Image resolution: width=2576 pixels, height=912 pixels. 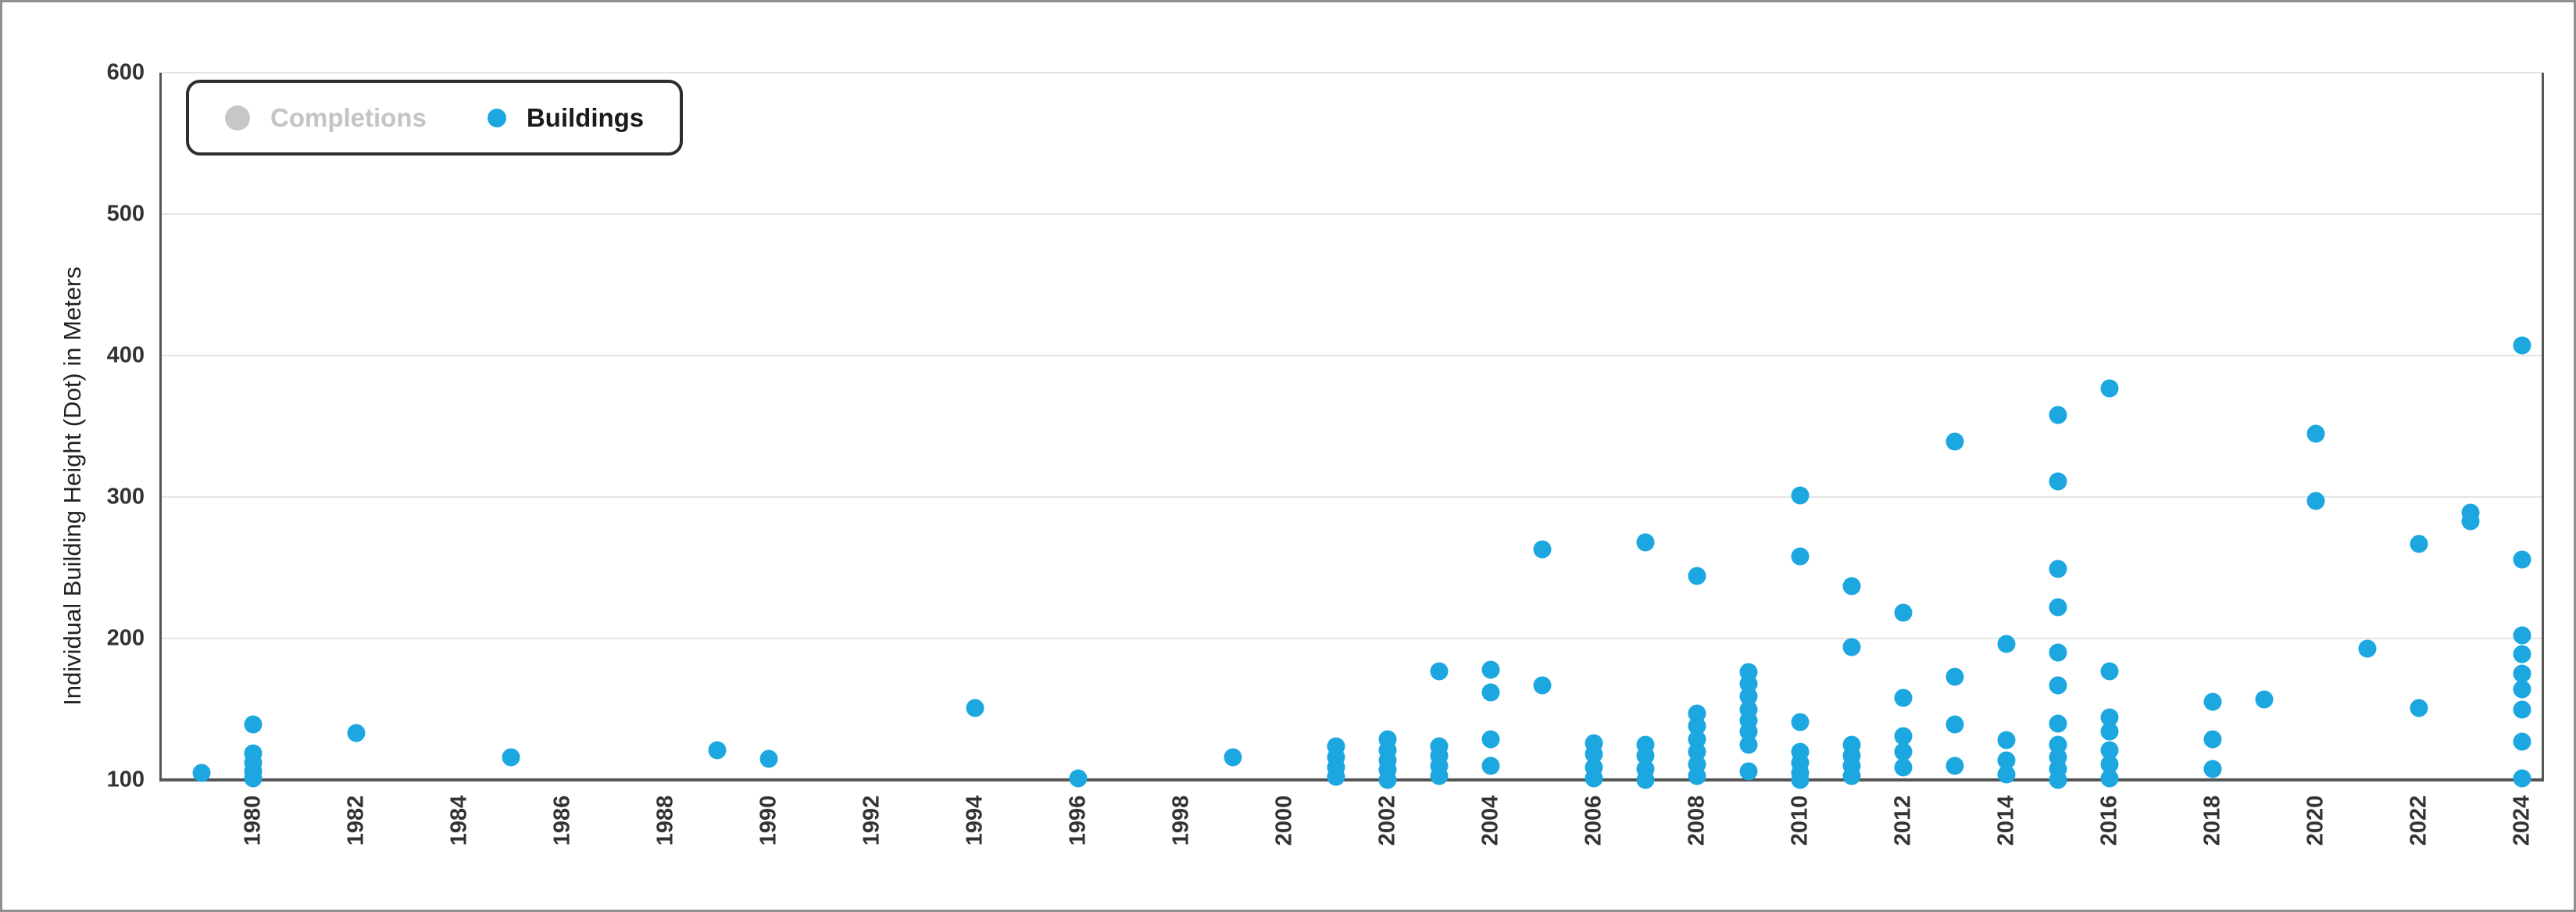 What do you see at coordinates (326, 118) in the screenshot?
I see `legend-item-completions: Completions` at bounding box center [326, 118].